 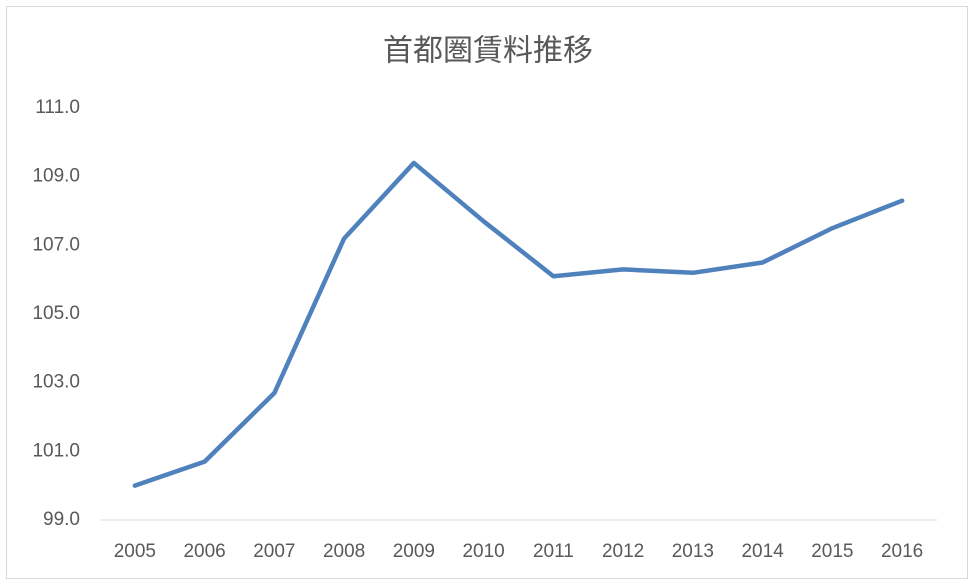 What do you see at coordinates (483, 551) in the screenshot?
I see `x-tick-label: 2010` at bounding box center [483, 551].